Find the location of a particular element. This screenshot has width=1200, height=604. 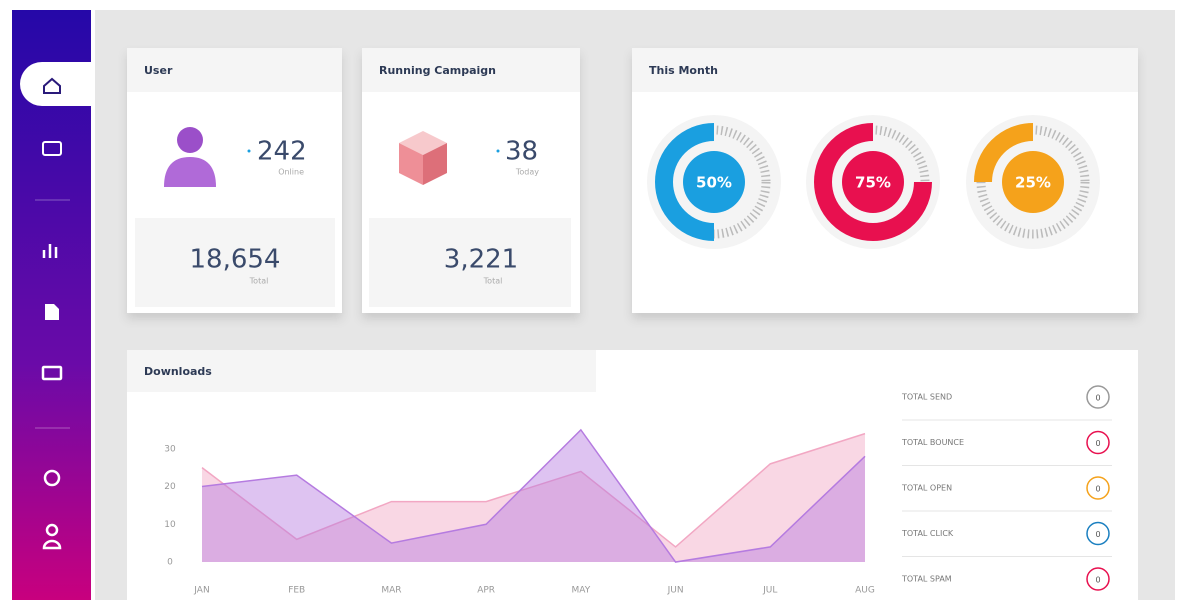

stat-value: 38 is located at coordinates (521, 152).